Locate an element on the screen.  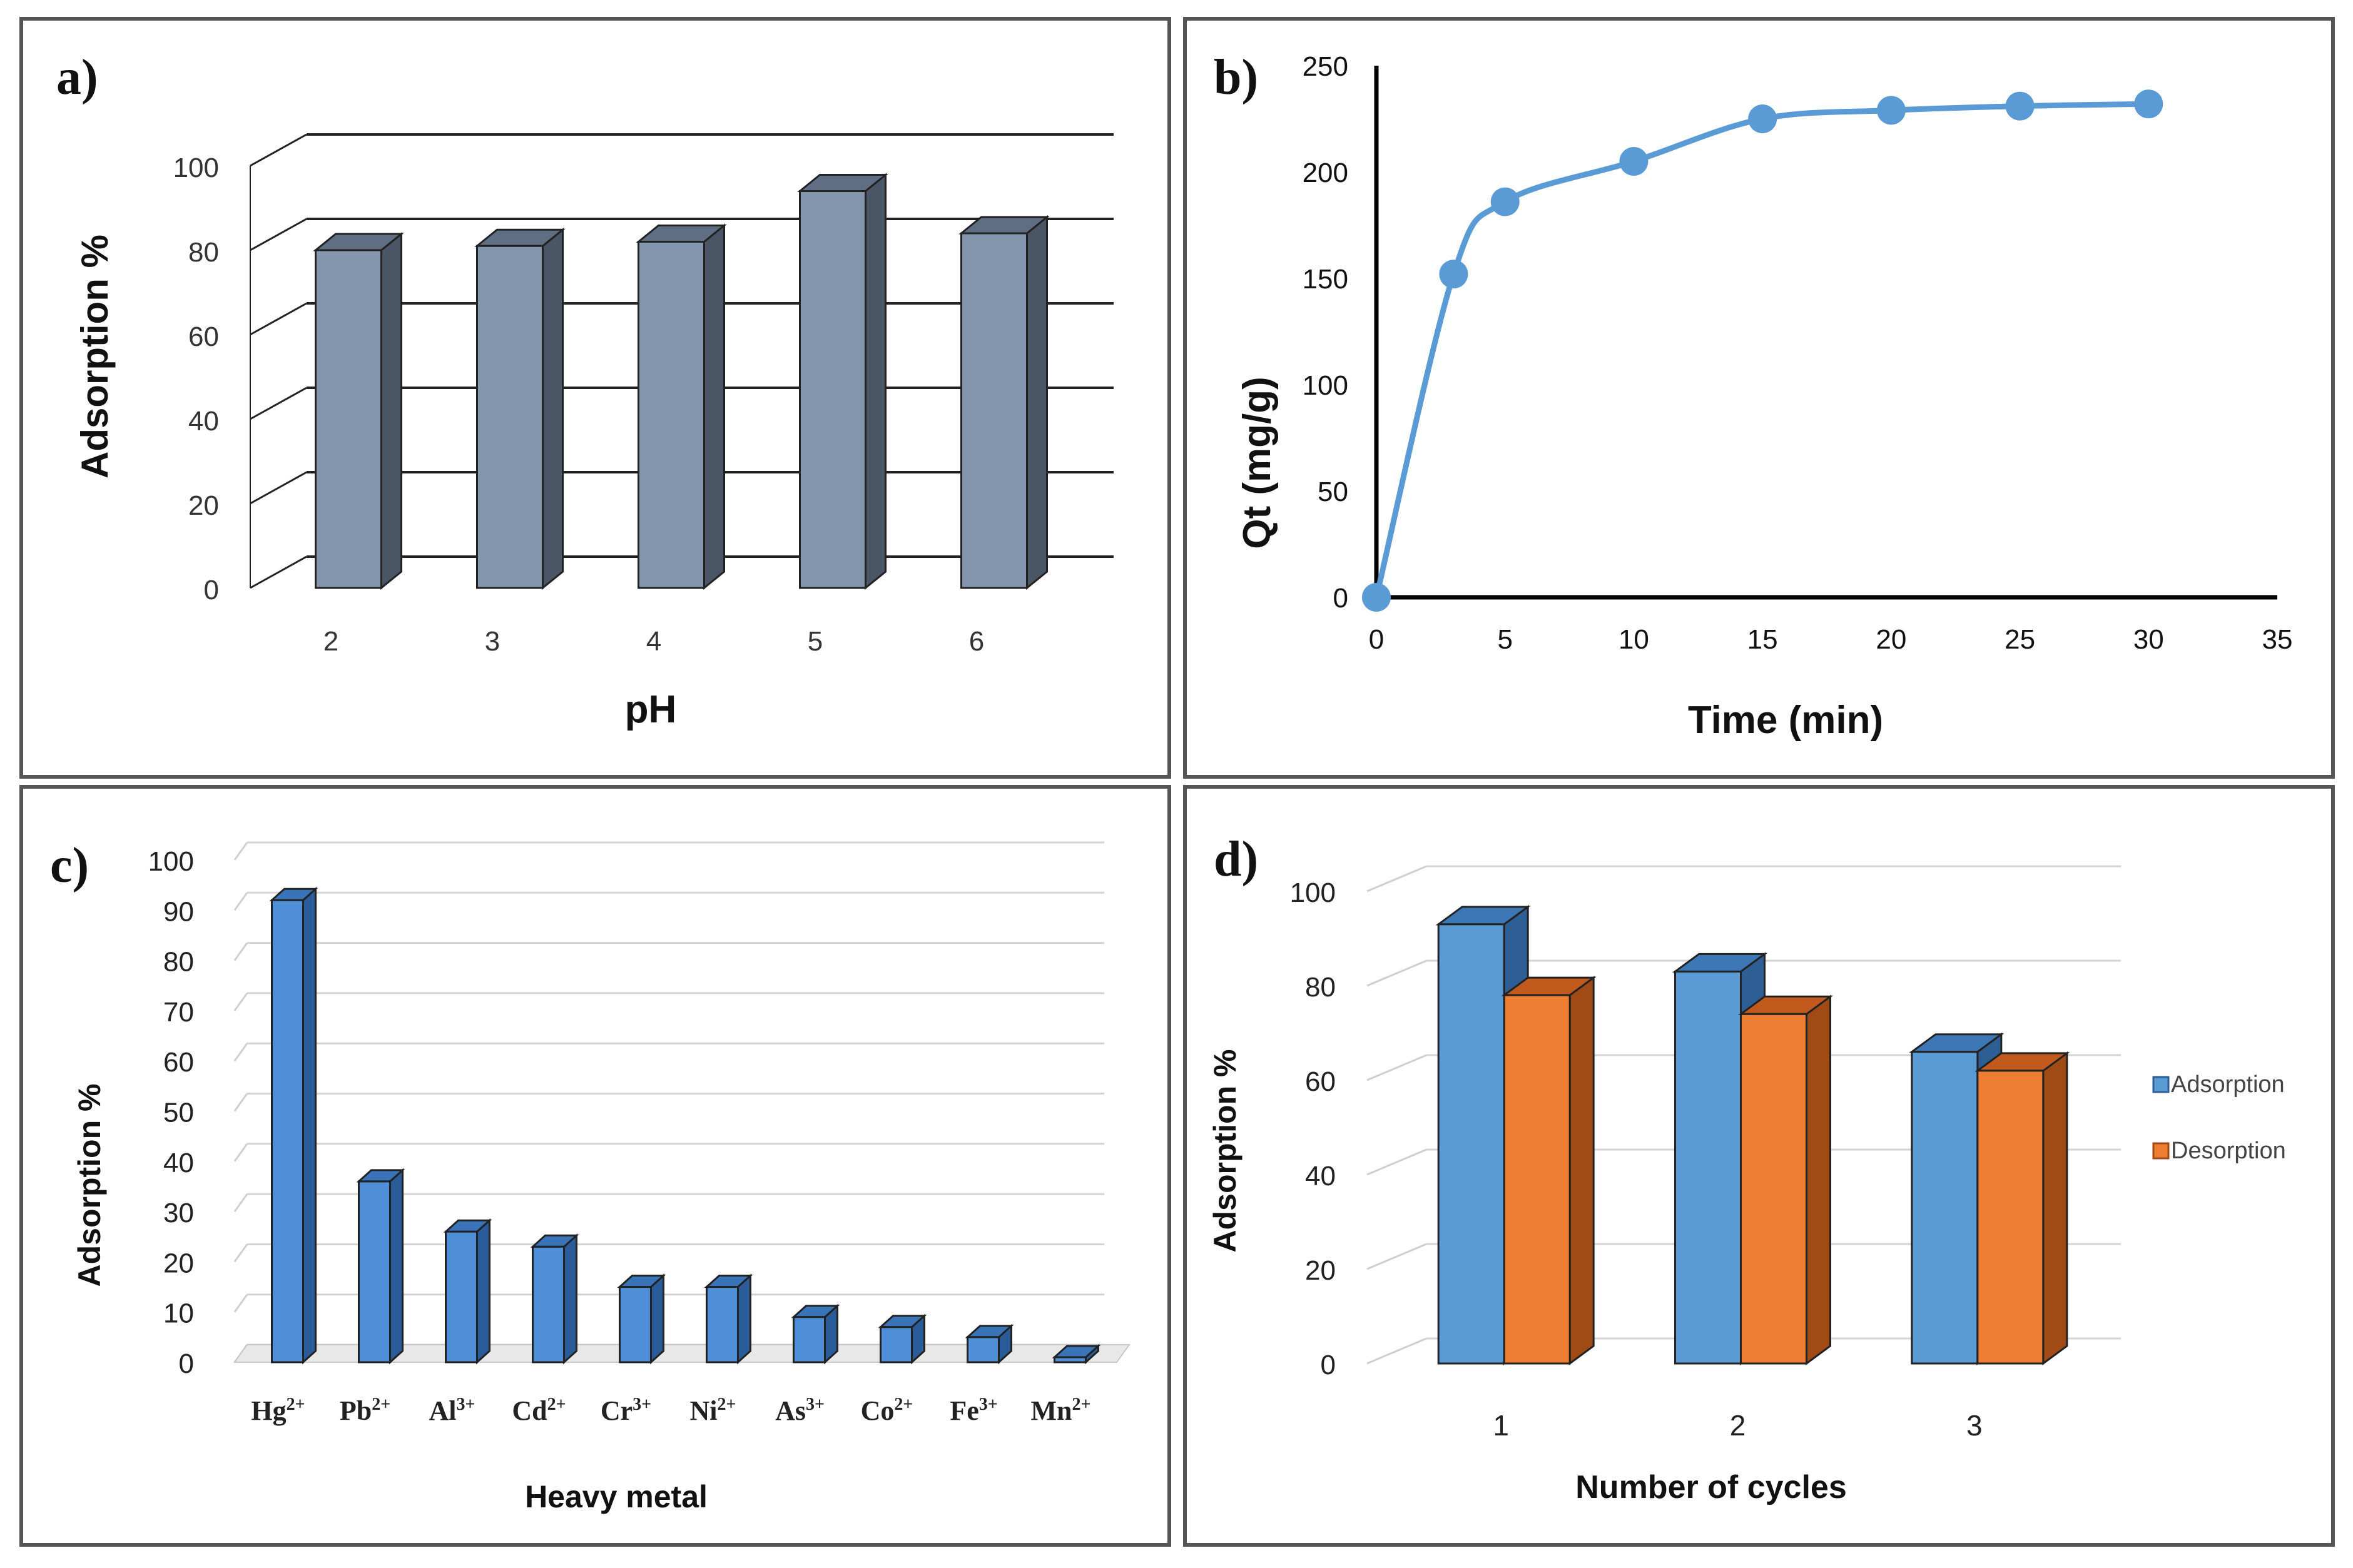
x-tick-label: Hg2+ is located at coordinates (278, 1410).